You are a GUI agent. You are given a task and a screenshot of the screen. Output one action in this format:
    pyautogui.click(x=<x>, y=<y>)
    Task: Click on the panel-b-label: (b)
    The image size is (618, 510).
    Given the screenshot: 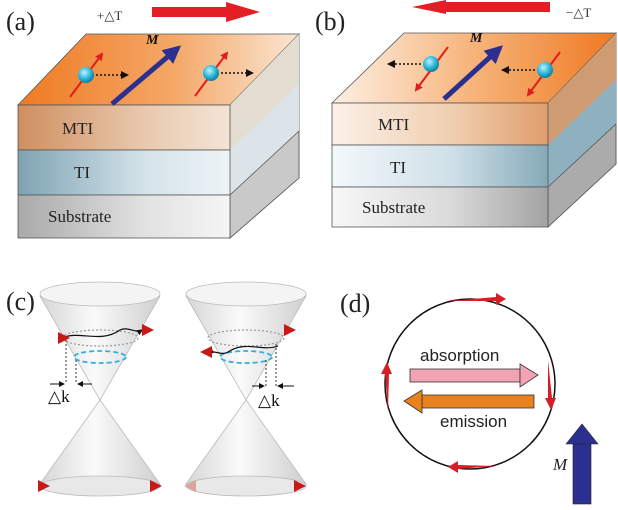 What is the action you would take?
    pyautogui.click(x=330, y=21)
    